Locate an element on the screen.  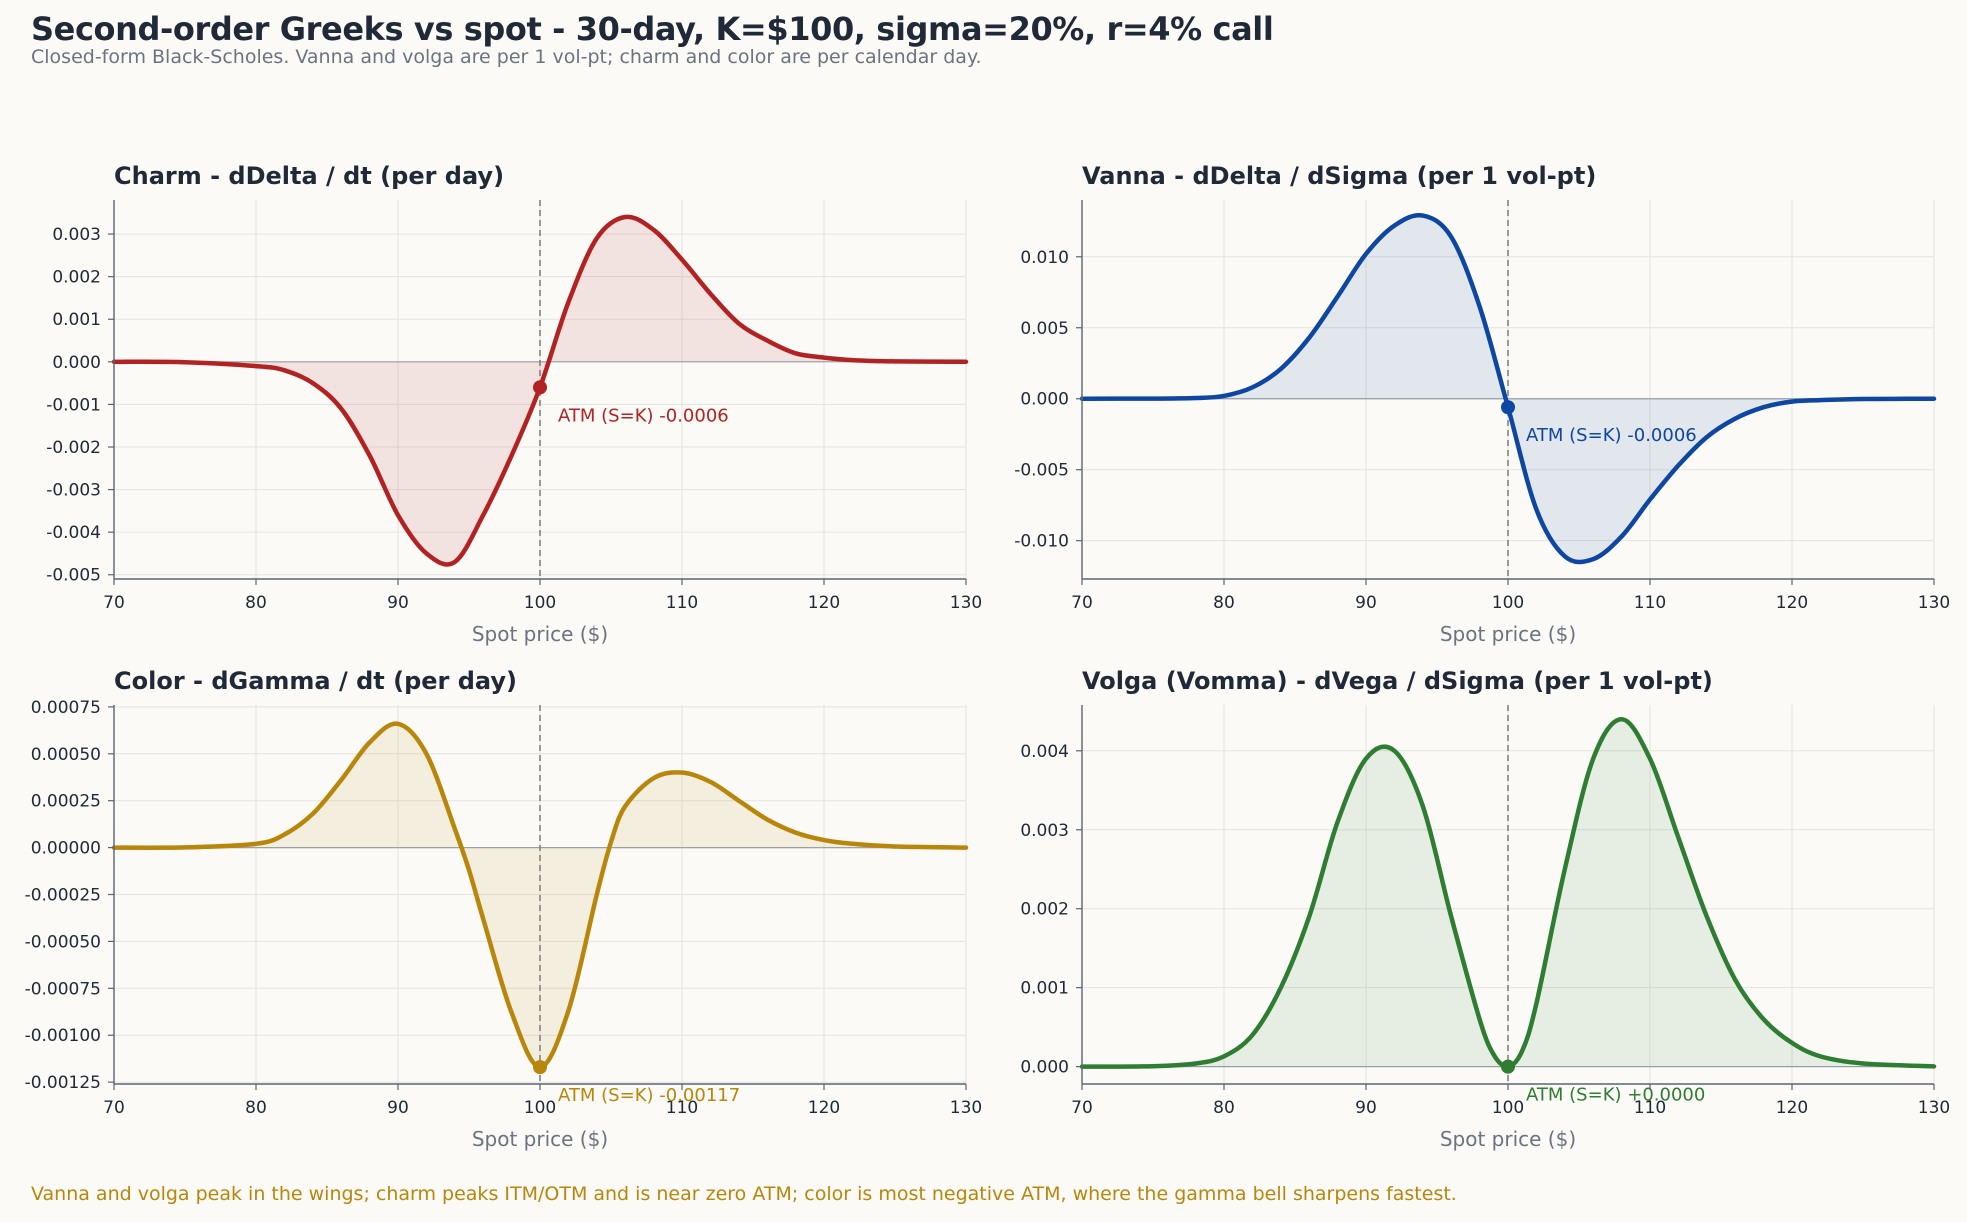
panel-title: Color - dGamma / dt (per day) is located at coordinates (315, 681).